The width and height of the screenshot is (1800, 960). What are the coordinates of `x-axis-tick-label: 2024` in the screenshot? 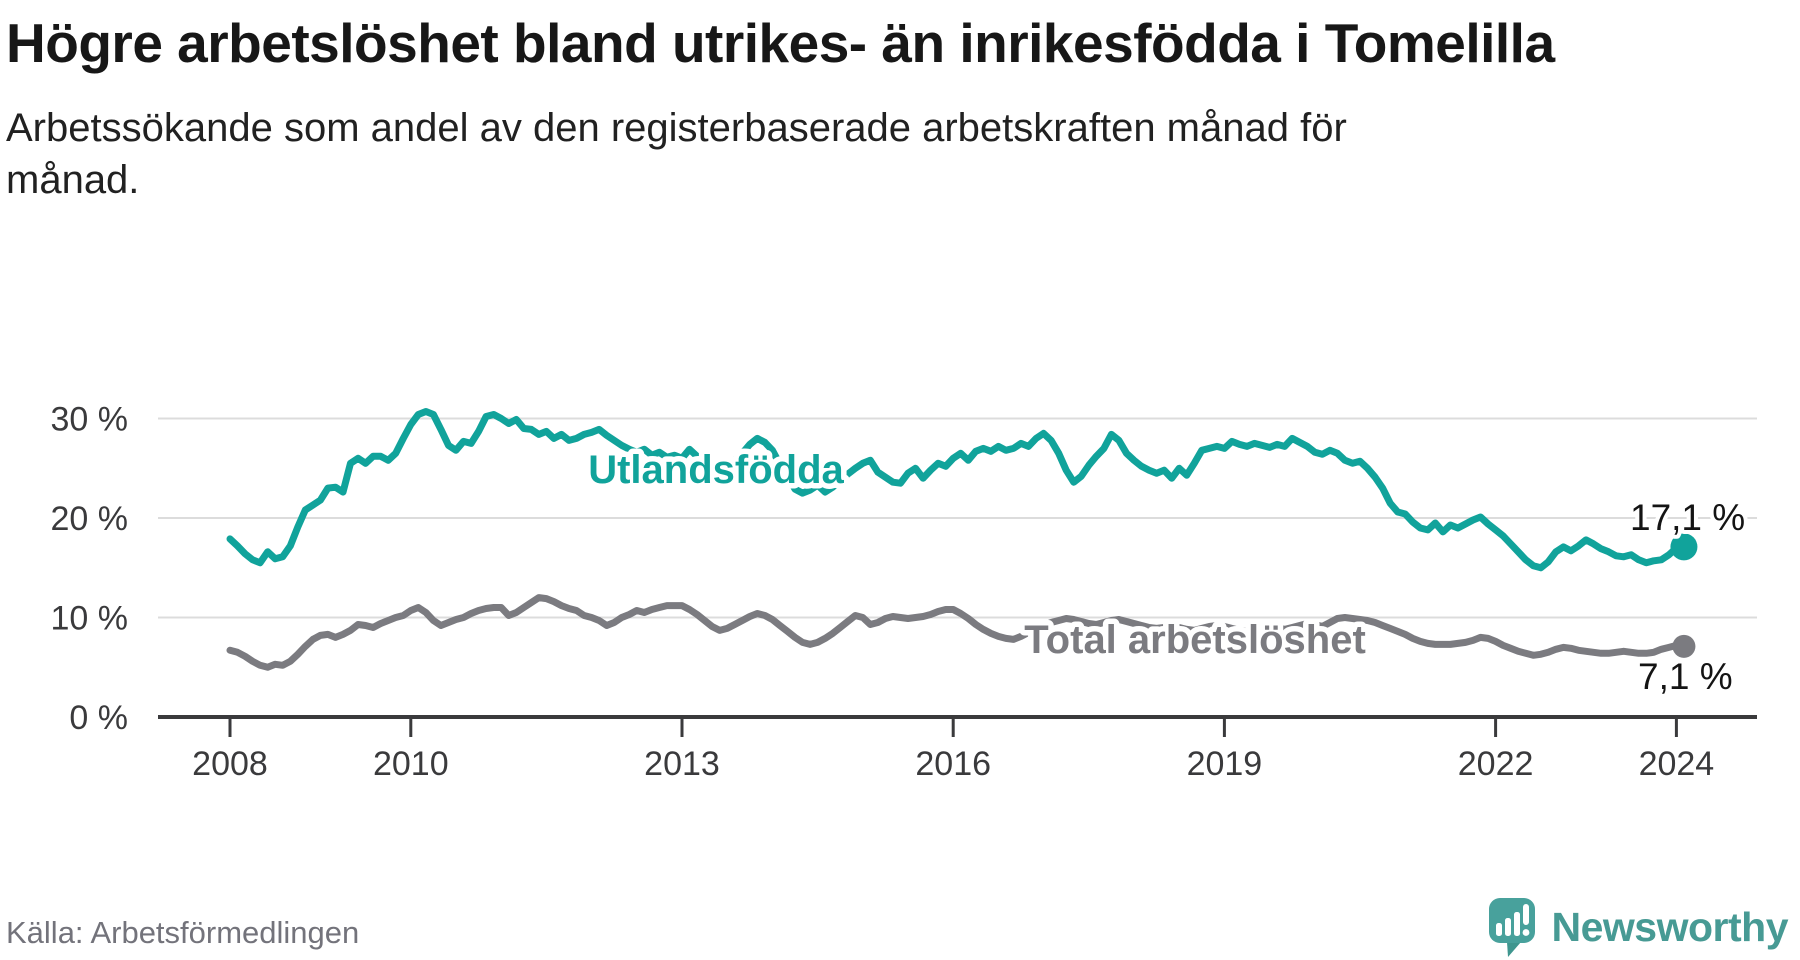 It's located at (1677, 764).